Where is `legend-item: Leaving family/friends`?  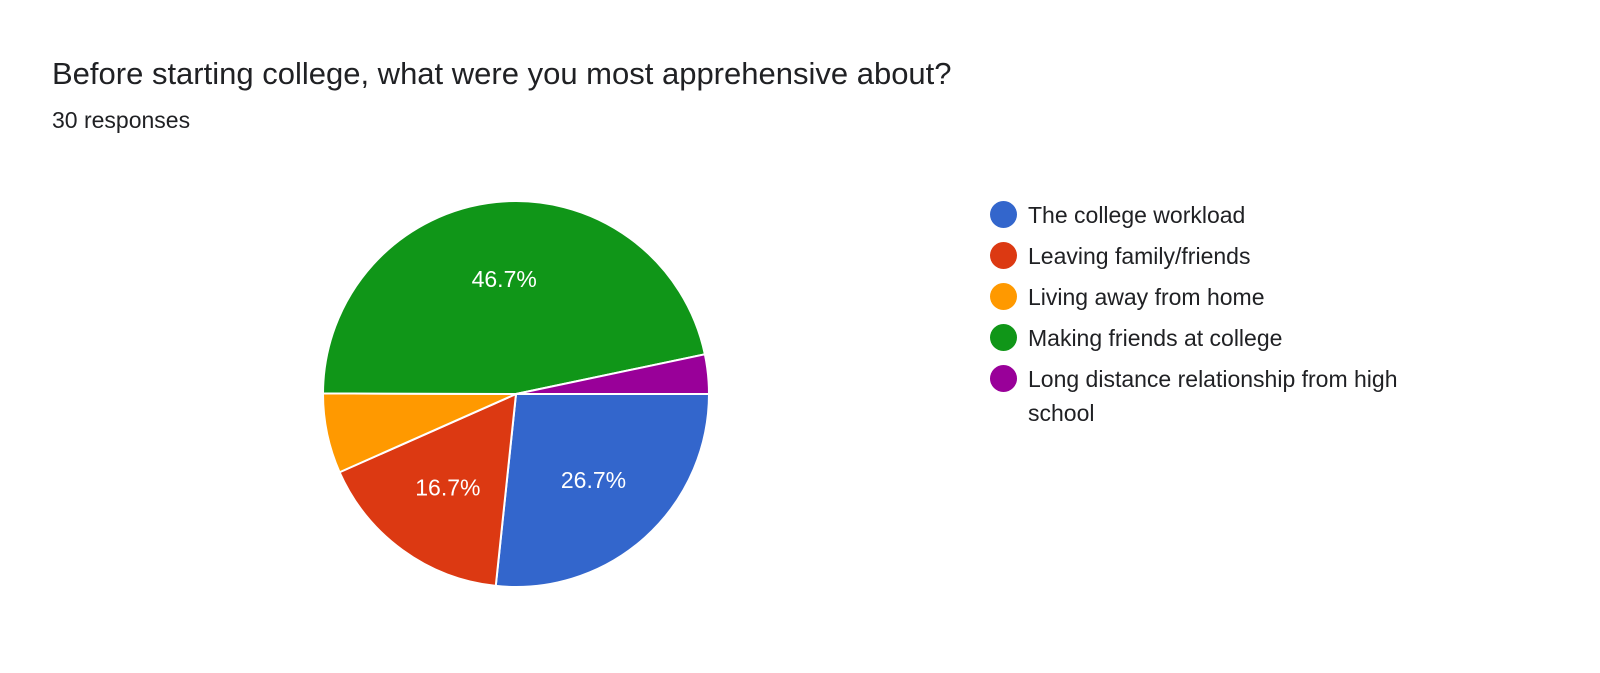
legend-item: Leaving family/friends is located at coordinates (1230, 256).